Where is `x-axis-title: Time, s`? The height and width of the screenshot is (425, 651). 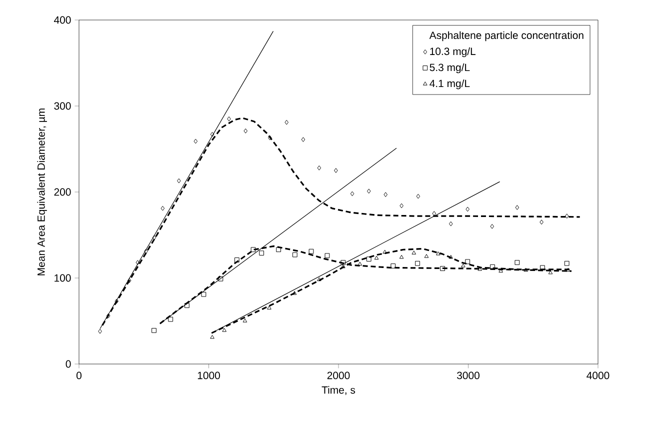
x-axis-title: Time, s is located at coordinates (339, 390).